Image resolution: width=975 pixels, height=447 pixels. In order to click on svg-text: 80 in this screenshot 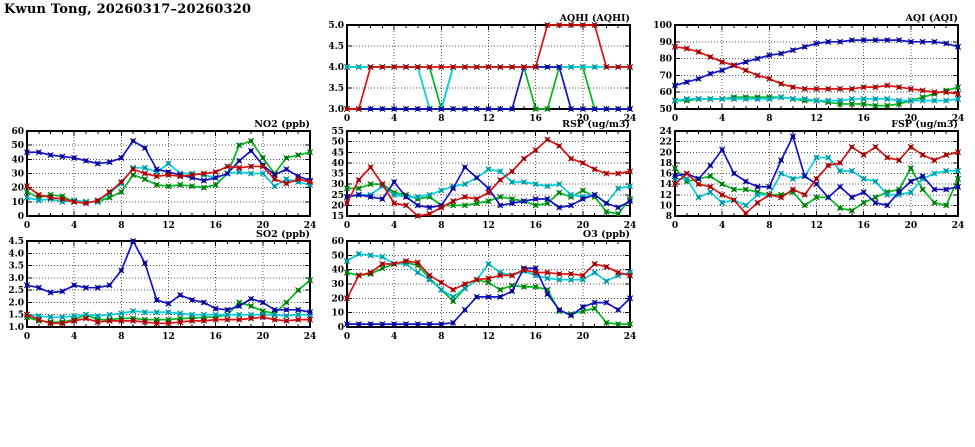, I will do `click(665, 60)`.